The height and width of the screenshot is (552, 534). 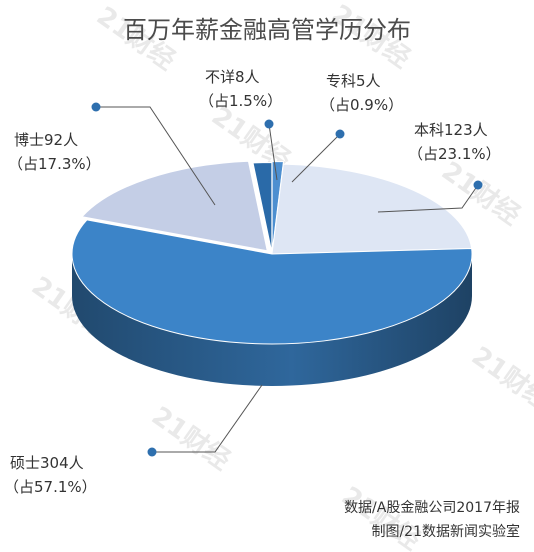 I want to click on pie-slice-本科, so click(x=372, y=209).